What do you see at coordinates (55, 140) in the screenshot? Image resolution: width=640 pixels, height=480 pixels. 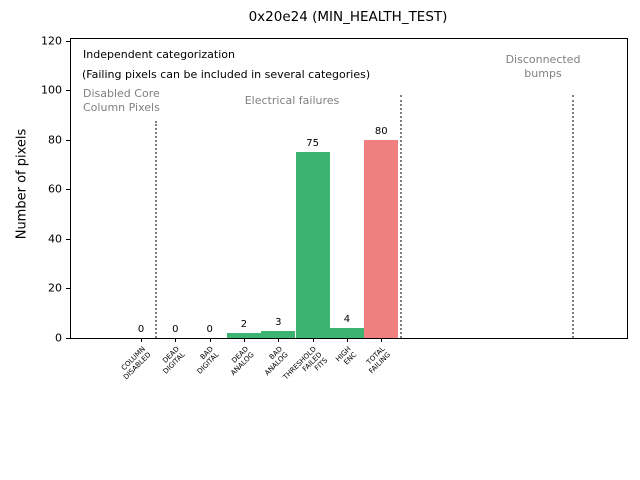 I see `y-tick-label: 80` at bounding box center [55, 140].